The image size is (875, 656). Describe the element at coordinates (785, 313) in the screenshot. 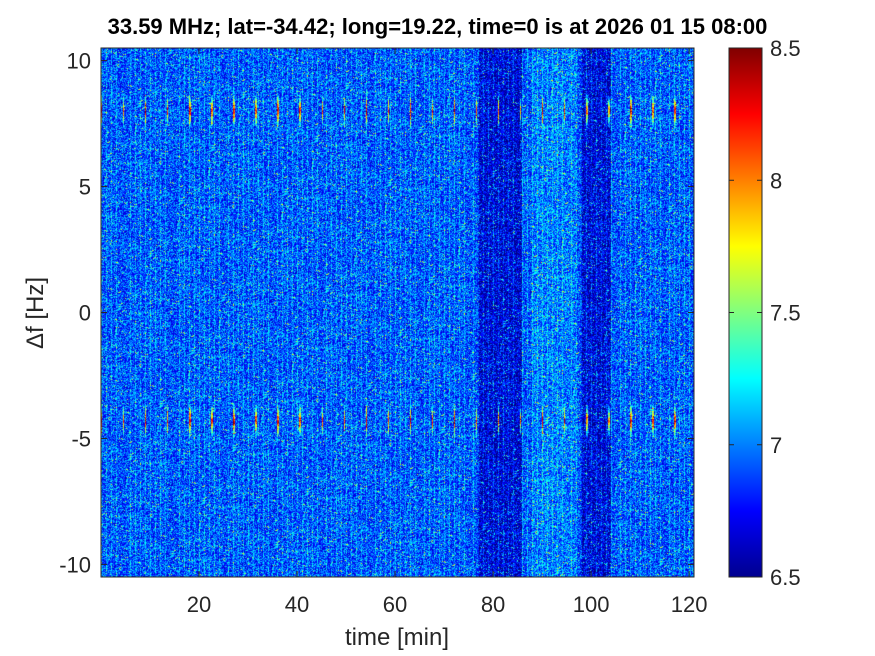

I see `colorbar-tick-label: 7.5` at that location.